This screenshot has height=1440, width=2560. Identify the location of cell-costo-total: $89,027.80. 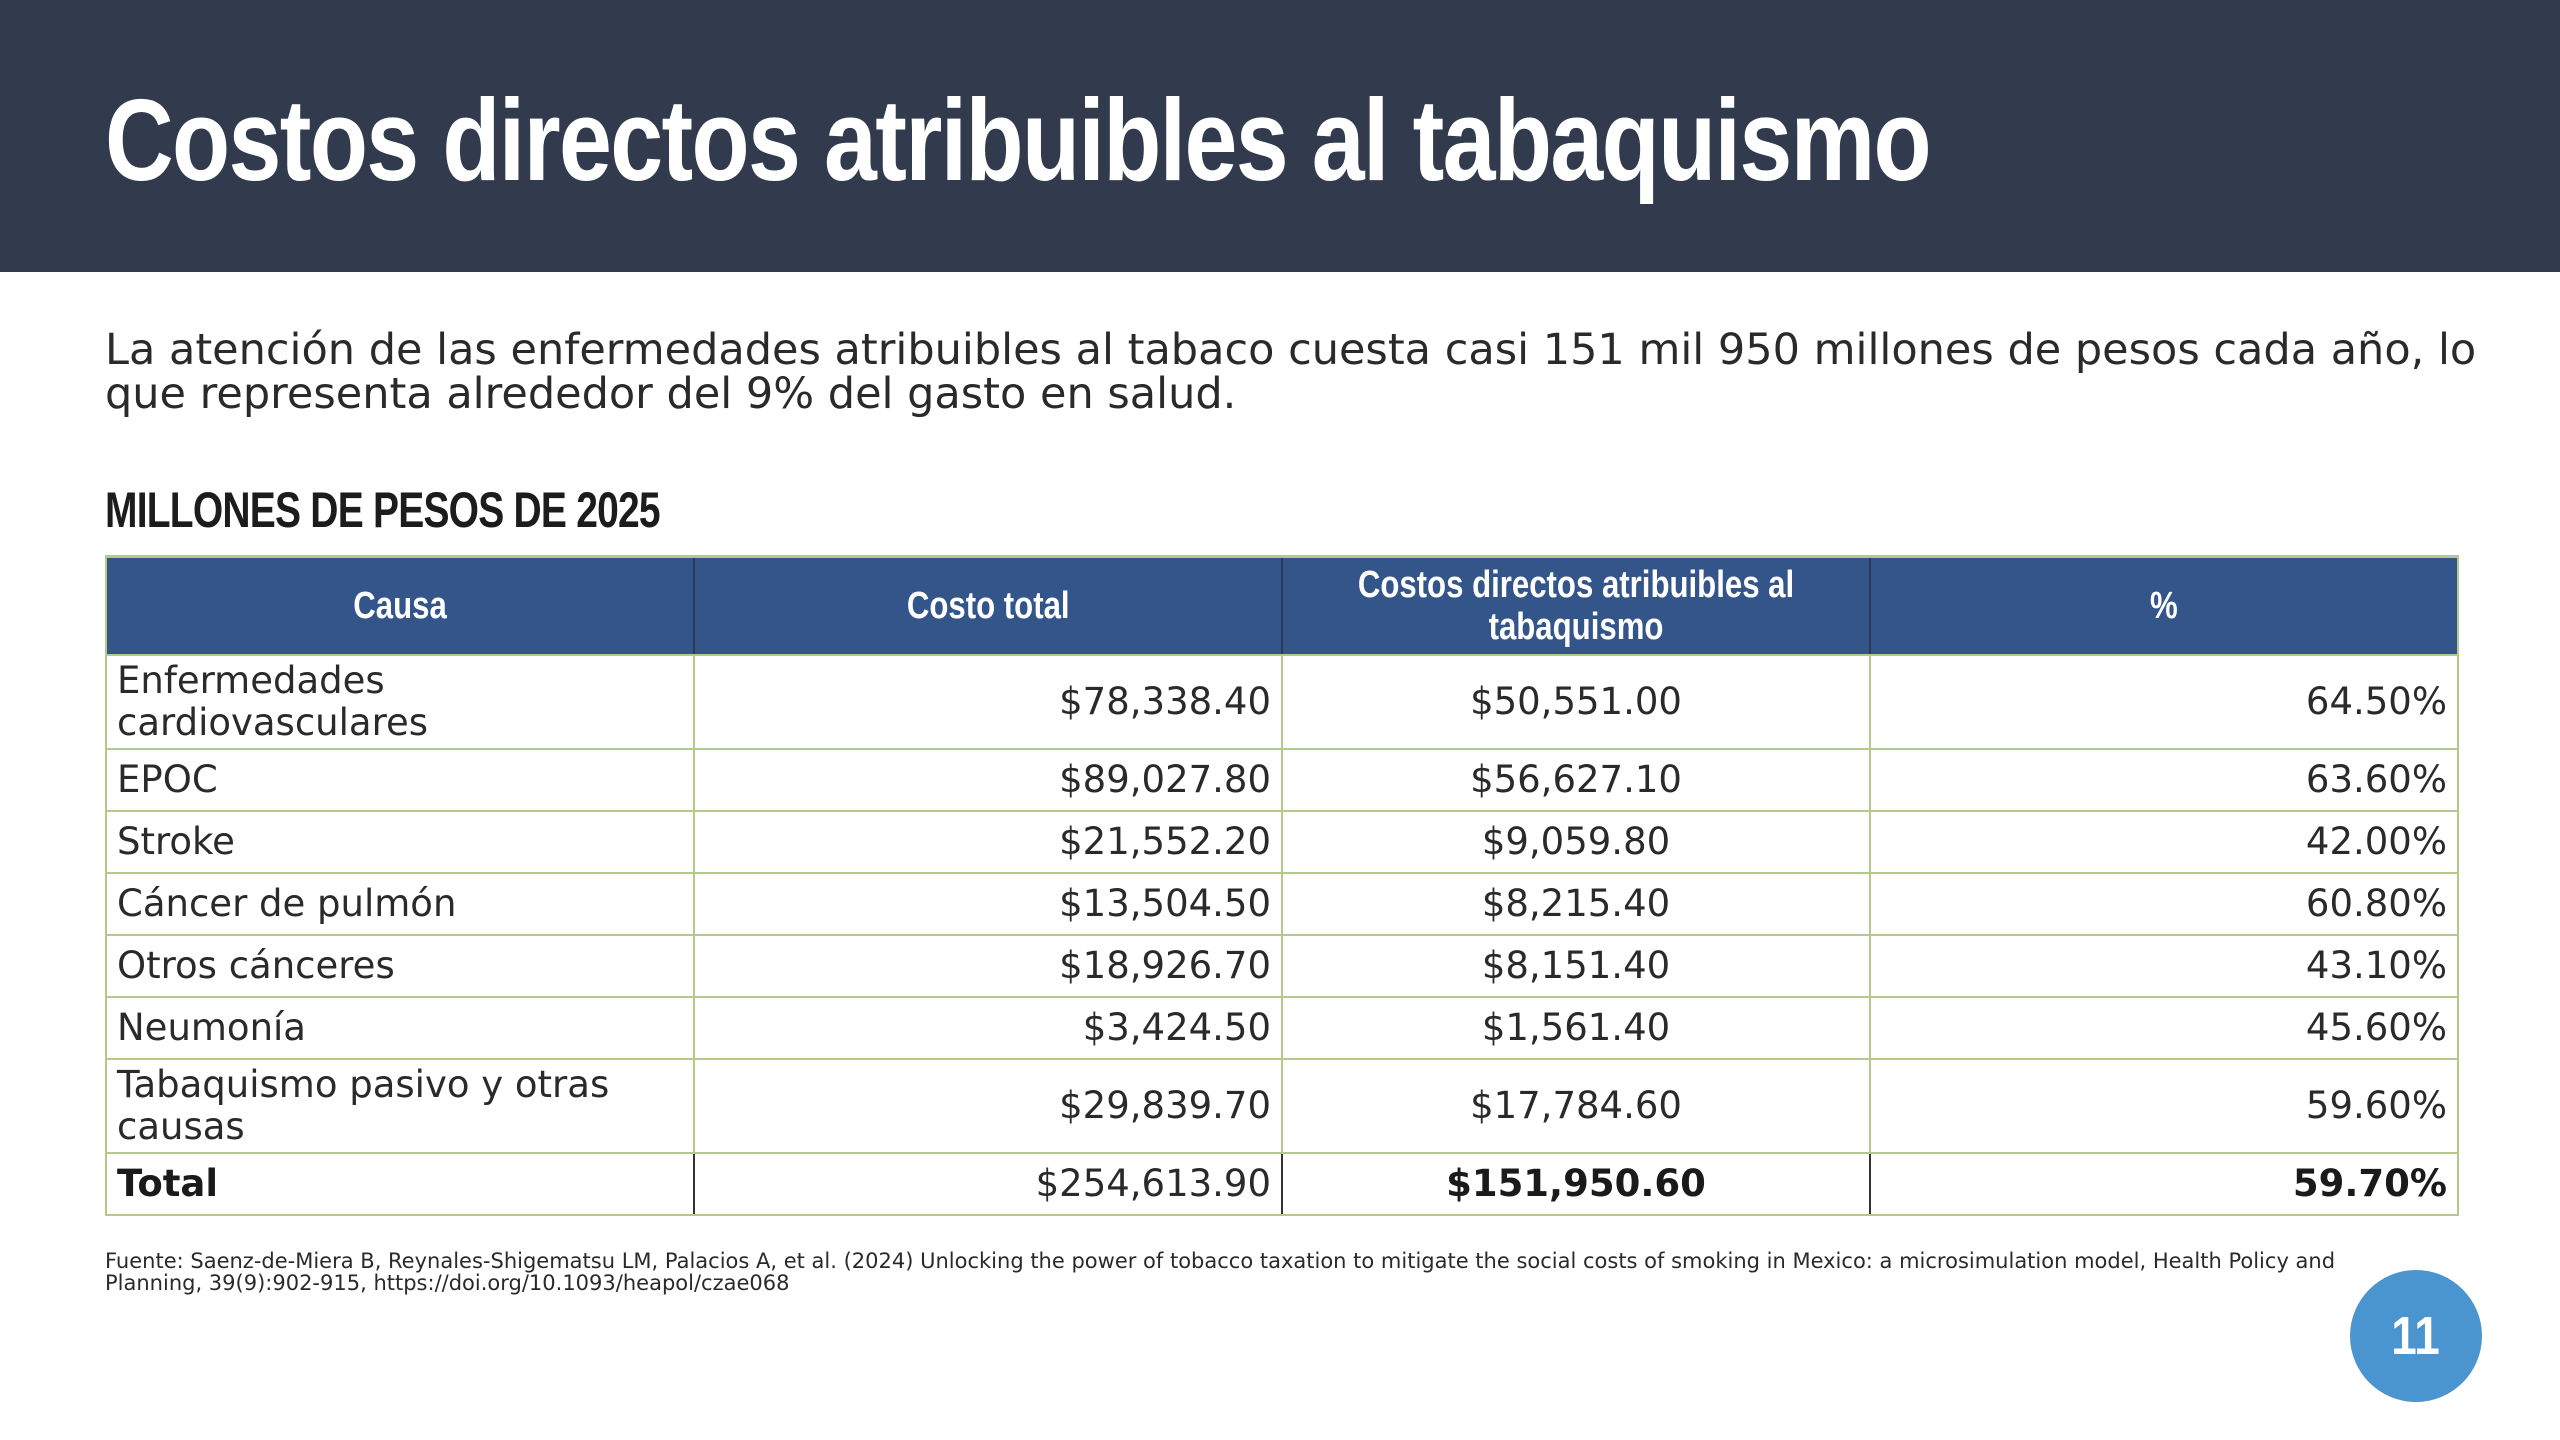
(988, 779).